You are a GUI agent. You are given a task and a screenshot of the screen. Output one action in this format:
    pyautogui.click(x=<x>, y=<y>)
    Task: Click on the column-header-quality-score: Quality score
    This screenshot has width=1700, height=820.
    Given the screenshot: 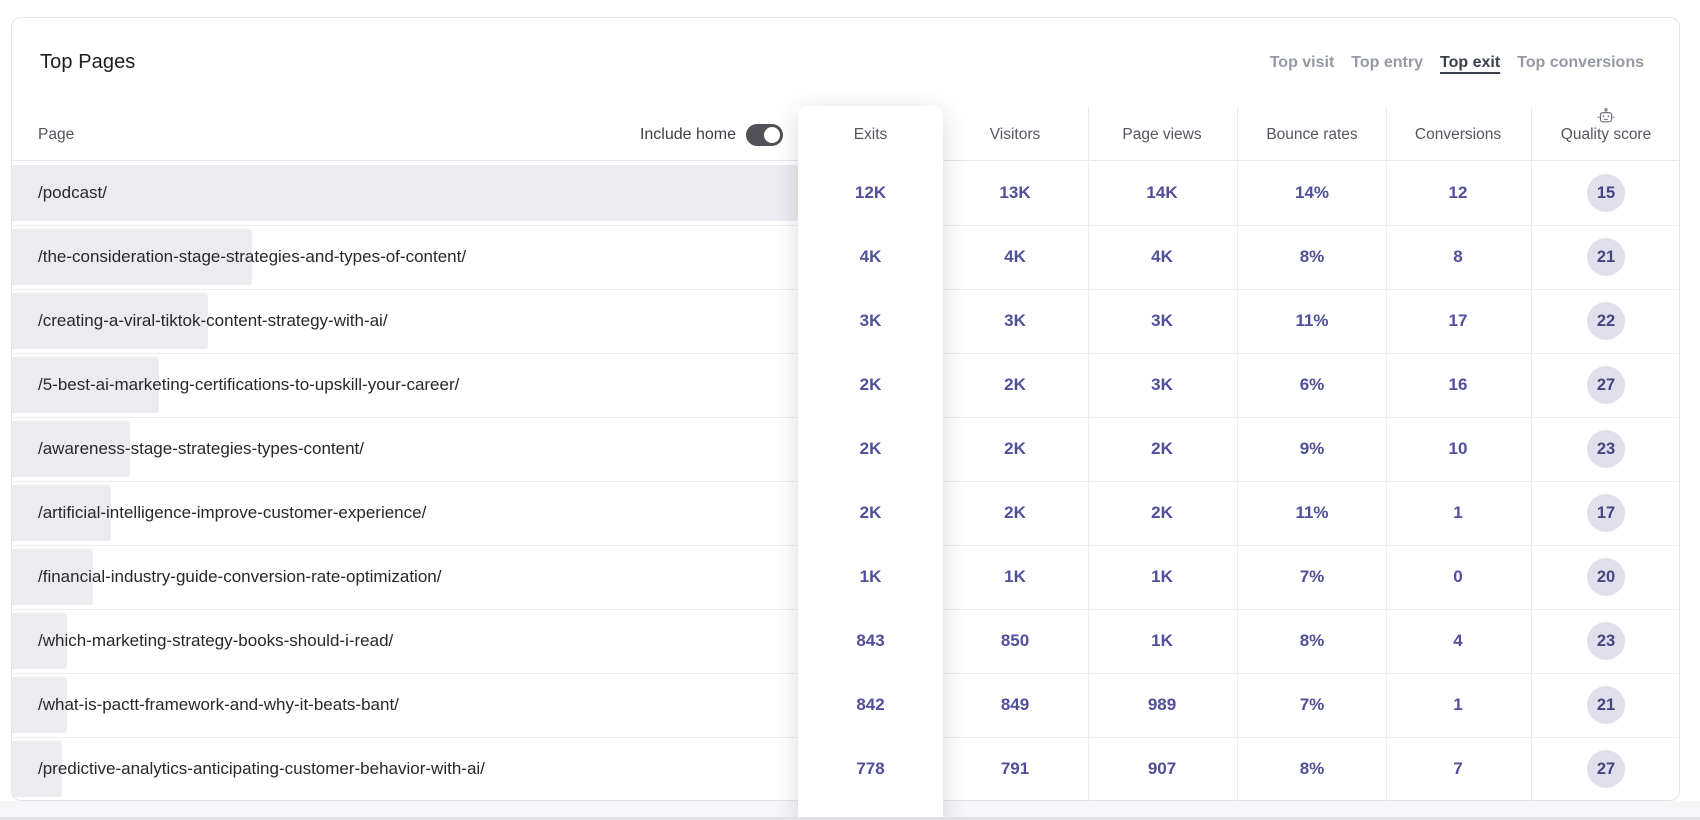 What is the action you would take?
    pyautogui.click(x=1606, y=134)
    